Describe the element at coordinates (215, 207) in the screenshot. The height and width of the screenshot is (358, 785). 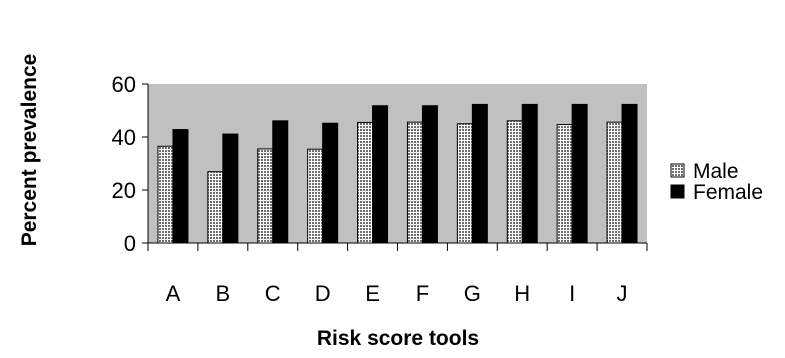
I see `bar-male-B` at that location.